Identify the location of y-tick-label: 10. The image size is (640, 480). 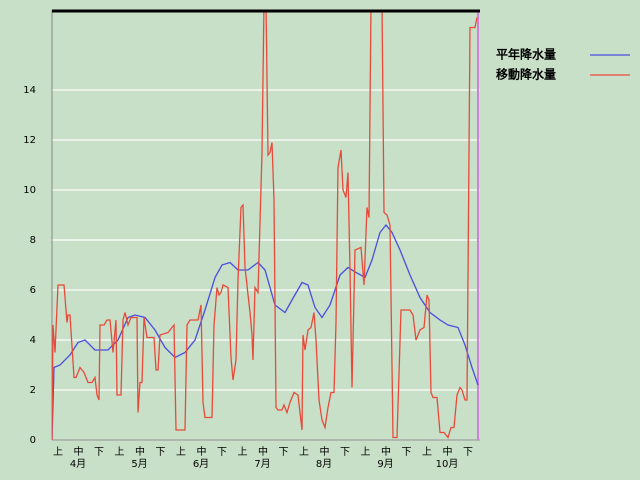
(29, 190).